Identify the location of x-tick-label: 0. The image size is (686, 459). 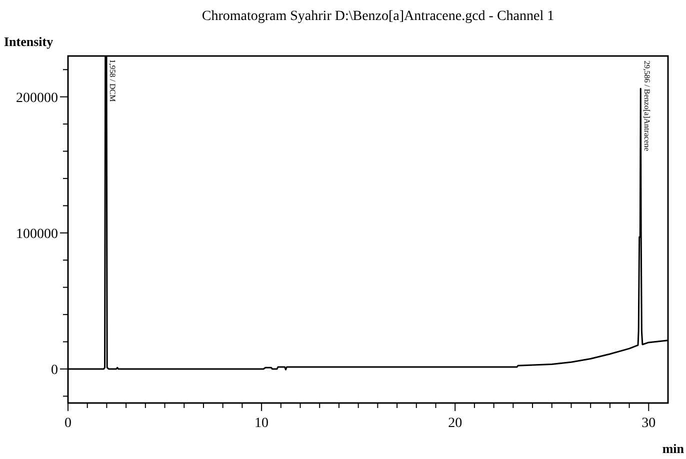
(68, 423).